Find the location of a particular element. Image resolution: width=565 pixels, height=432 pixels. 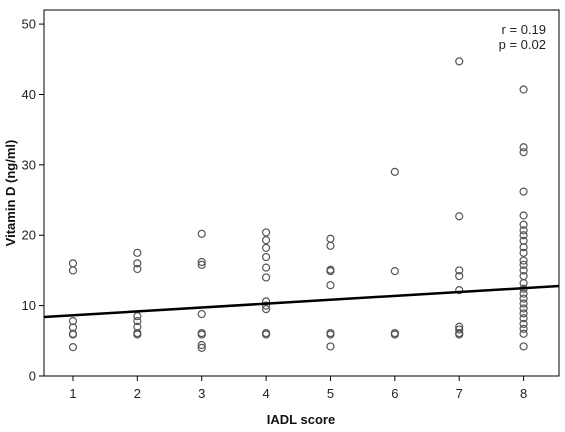

y-tick-label: 30 is located at coordinates (29, 164).